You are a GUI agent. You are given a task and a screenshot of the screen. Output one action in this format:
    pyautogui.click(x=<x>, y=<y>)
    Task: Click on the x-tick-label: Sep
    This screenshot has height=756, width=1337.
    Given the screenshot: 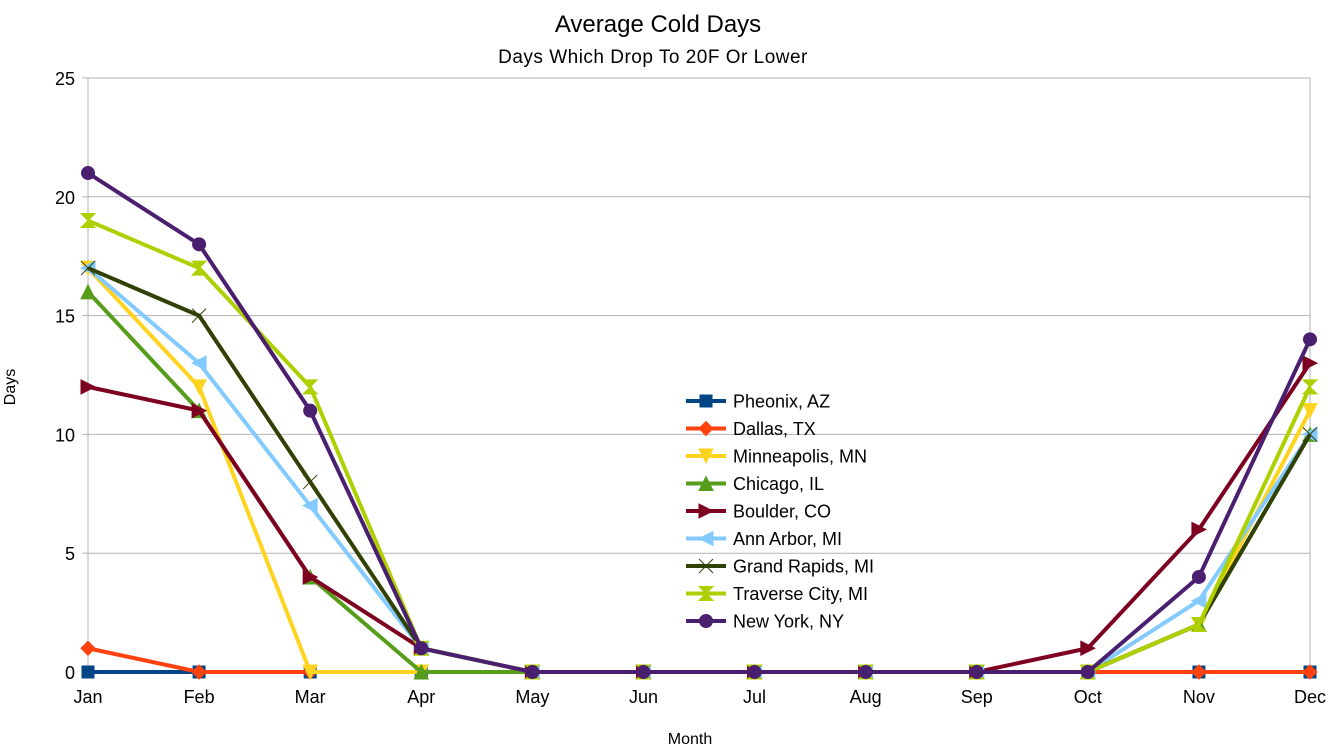 What is the action you would take?
    pyautogui.click(x=977, y=697)
    